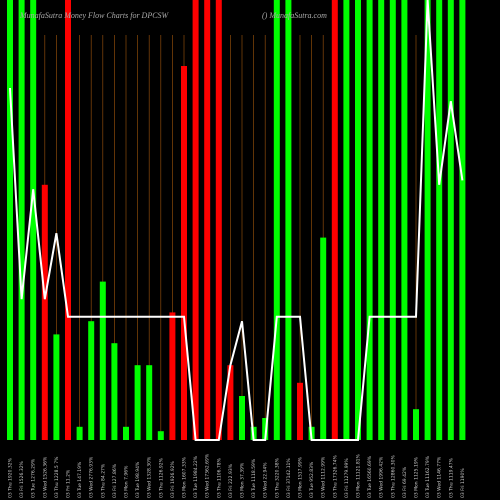 The height and width of the screenshot is (500, 500). What do you see at coordinates (45, 477) in the screenshot?
I see `x-tick-label: 03 Wed 1526.36%` at bounding box center [45, 477].